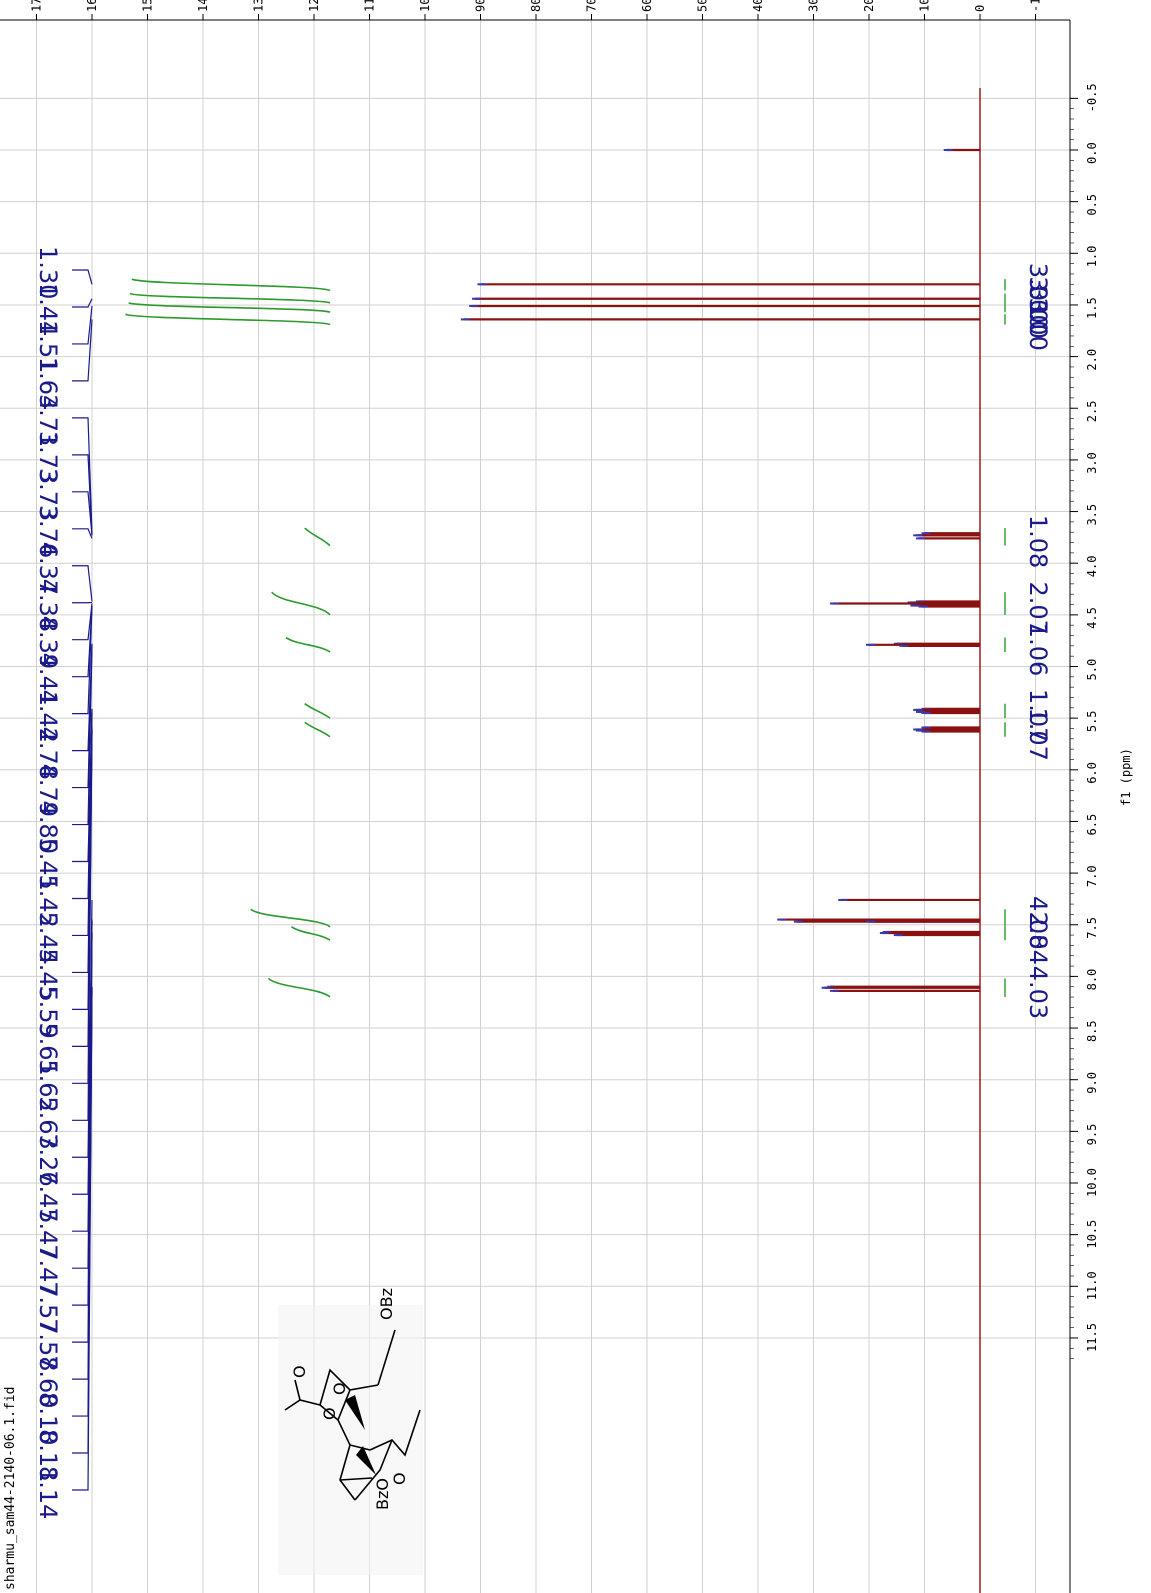  I want to click on peak-label: 5.42, so click(48, 900).